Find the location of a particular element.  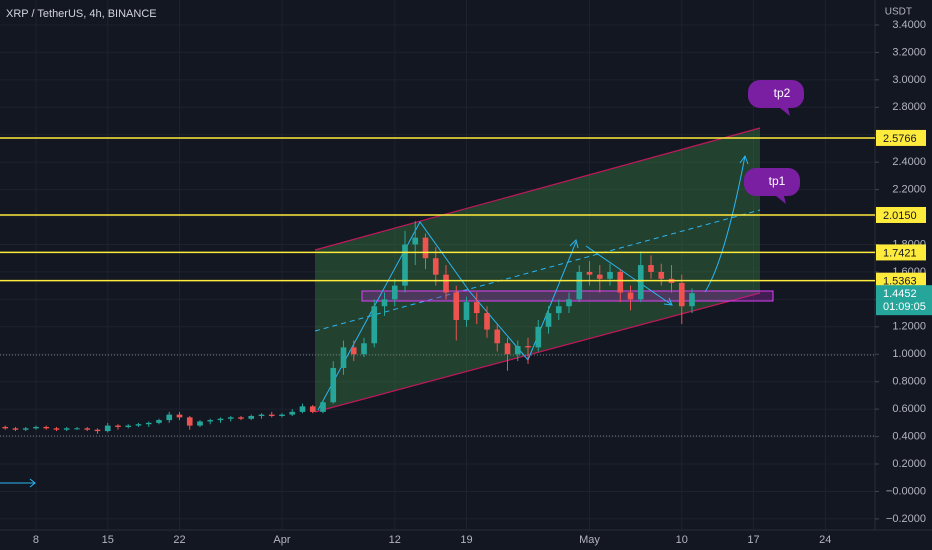

y-tick-label: 2.2000 is located at coordinates (909, 190).